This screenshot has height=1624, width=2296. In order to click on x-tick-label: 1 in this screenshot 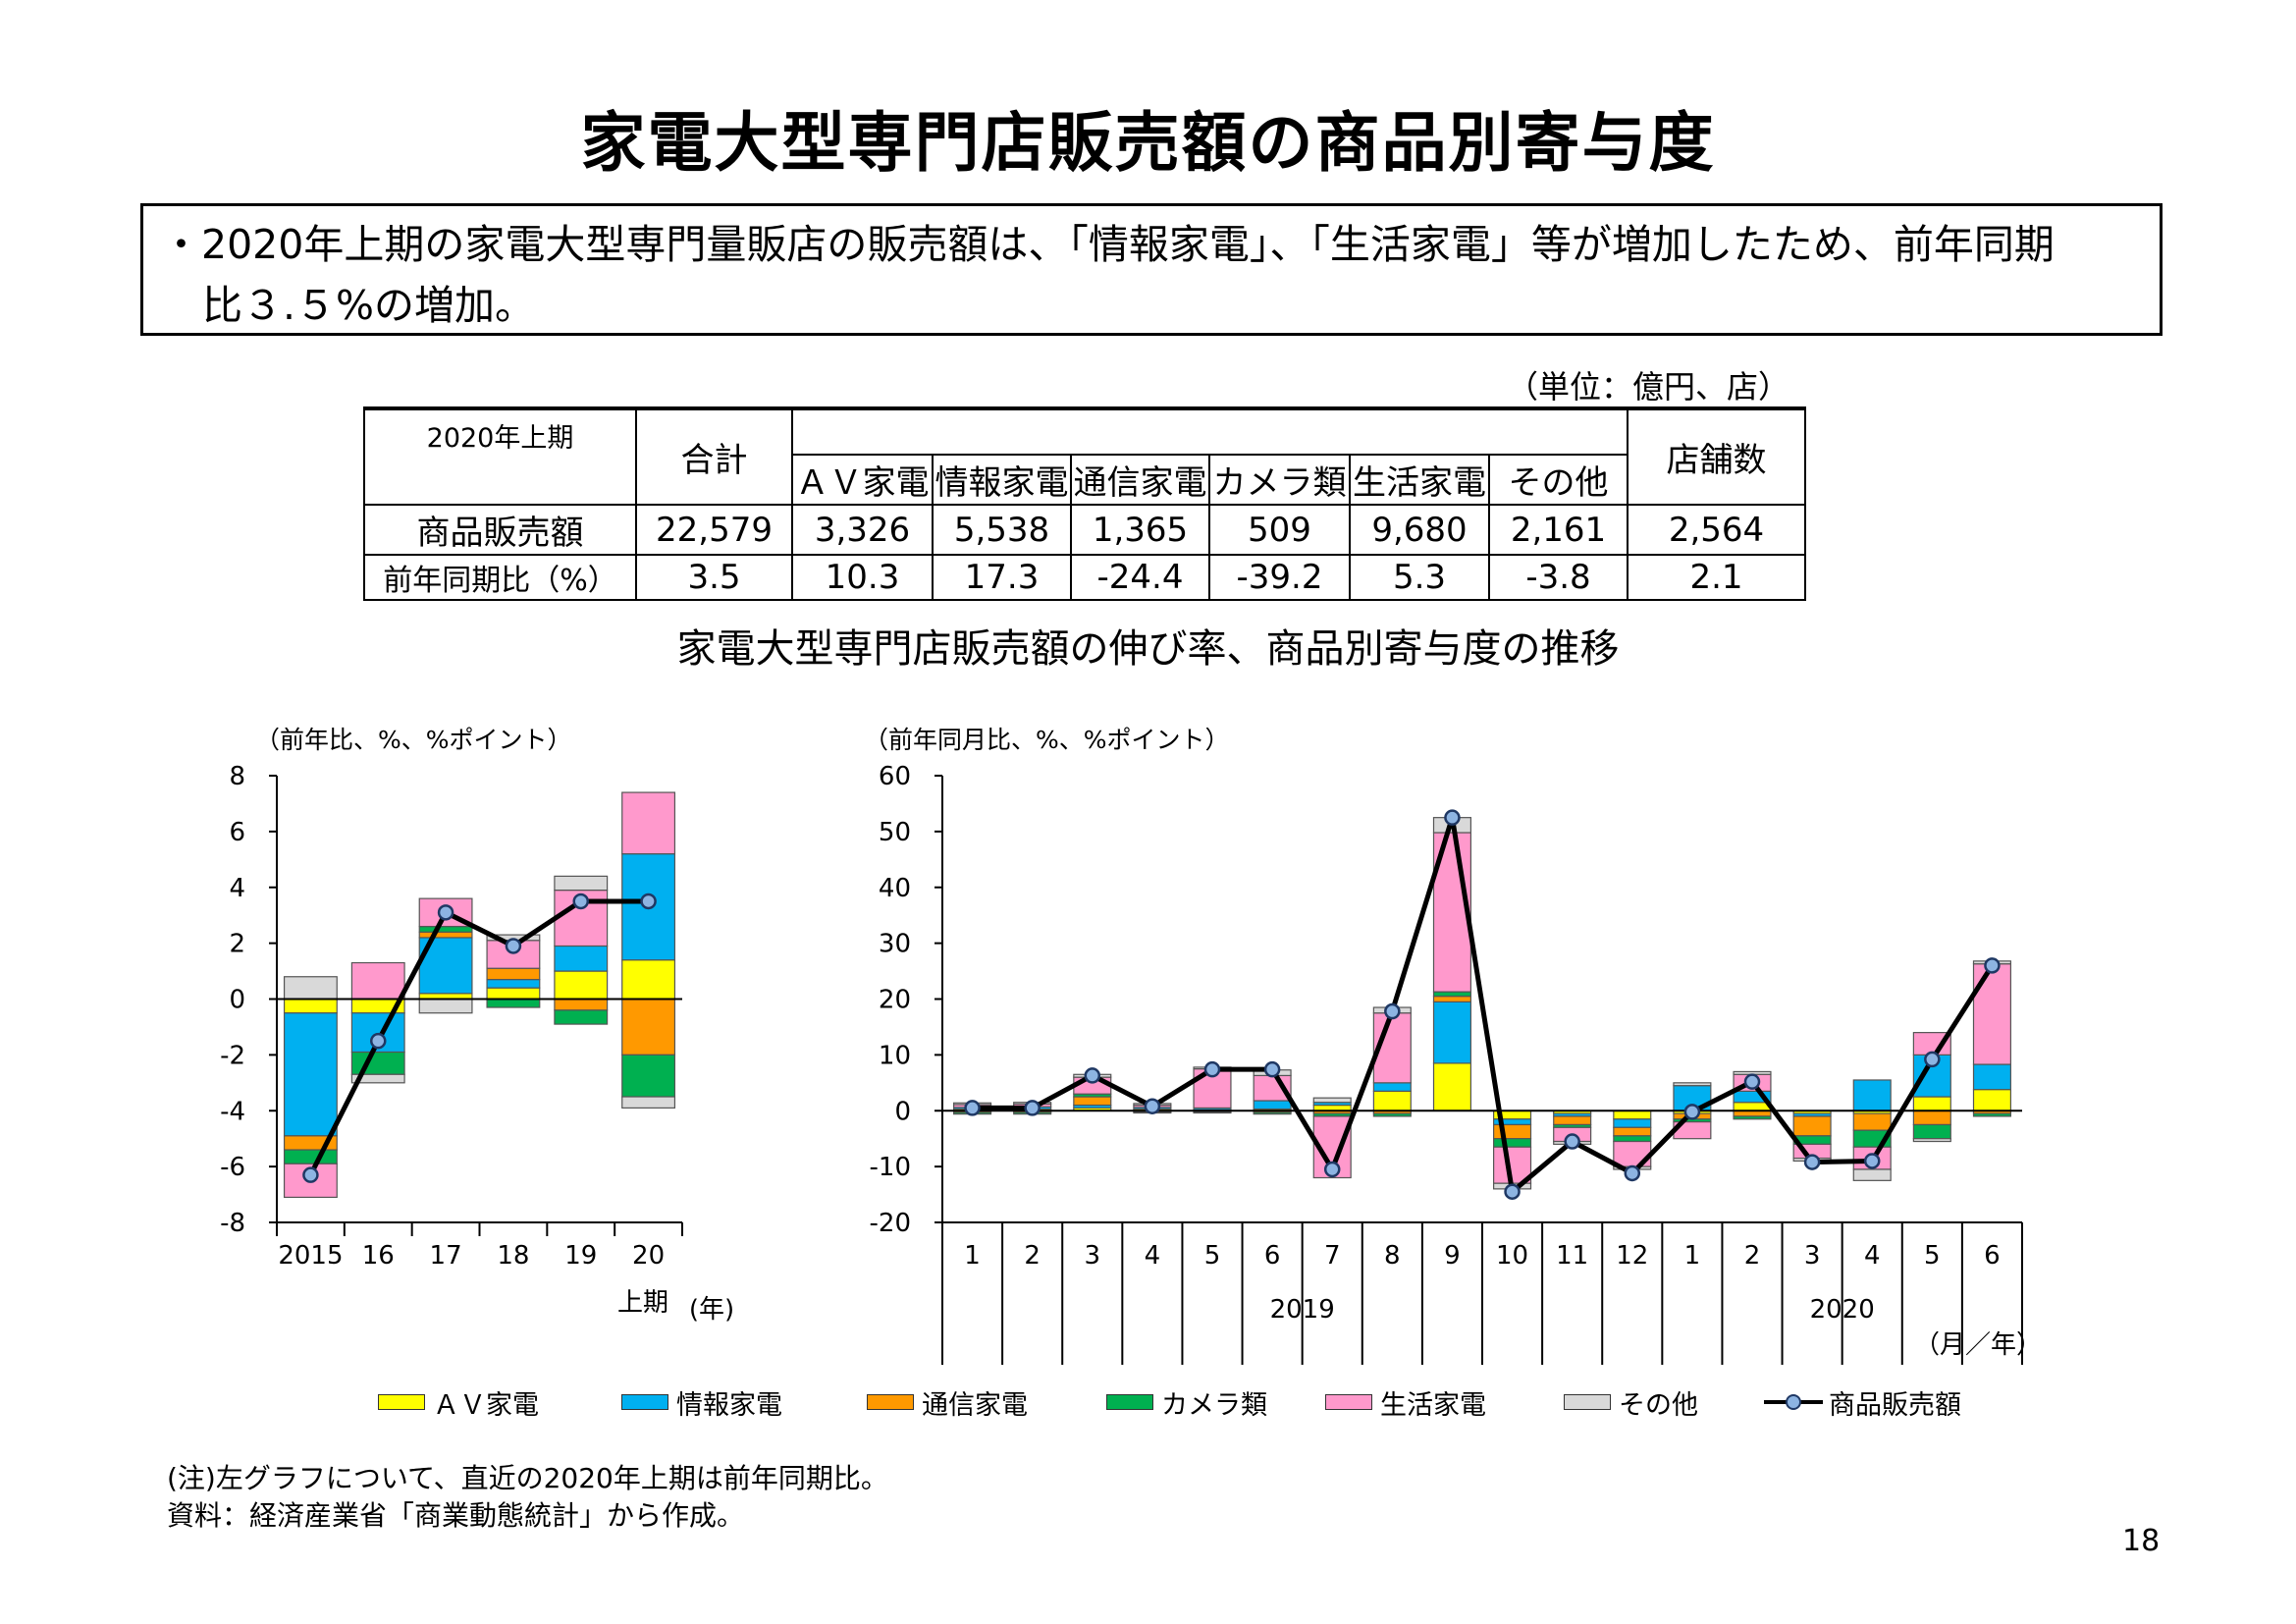, I will do `click(1692, 1256)`.